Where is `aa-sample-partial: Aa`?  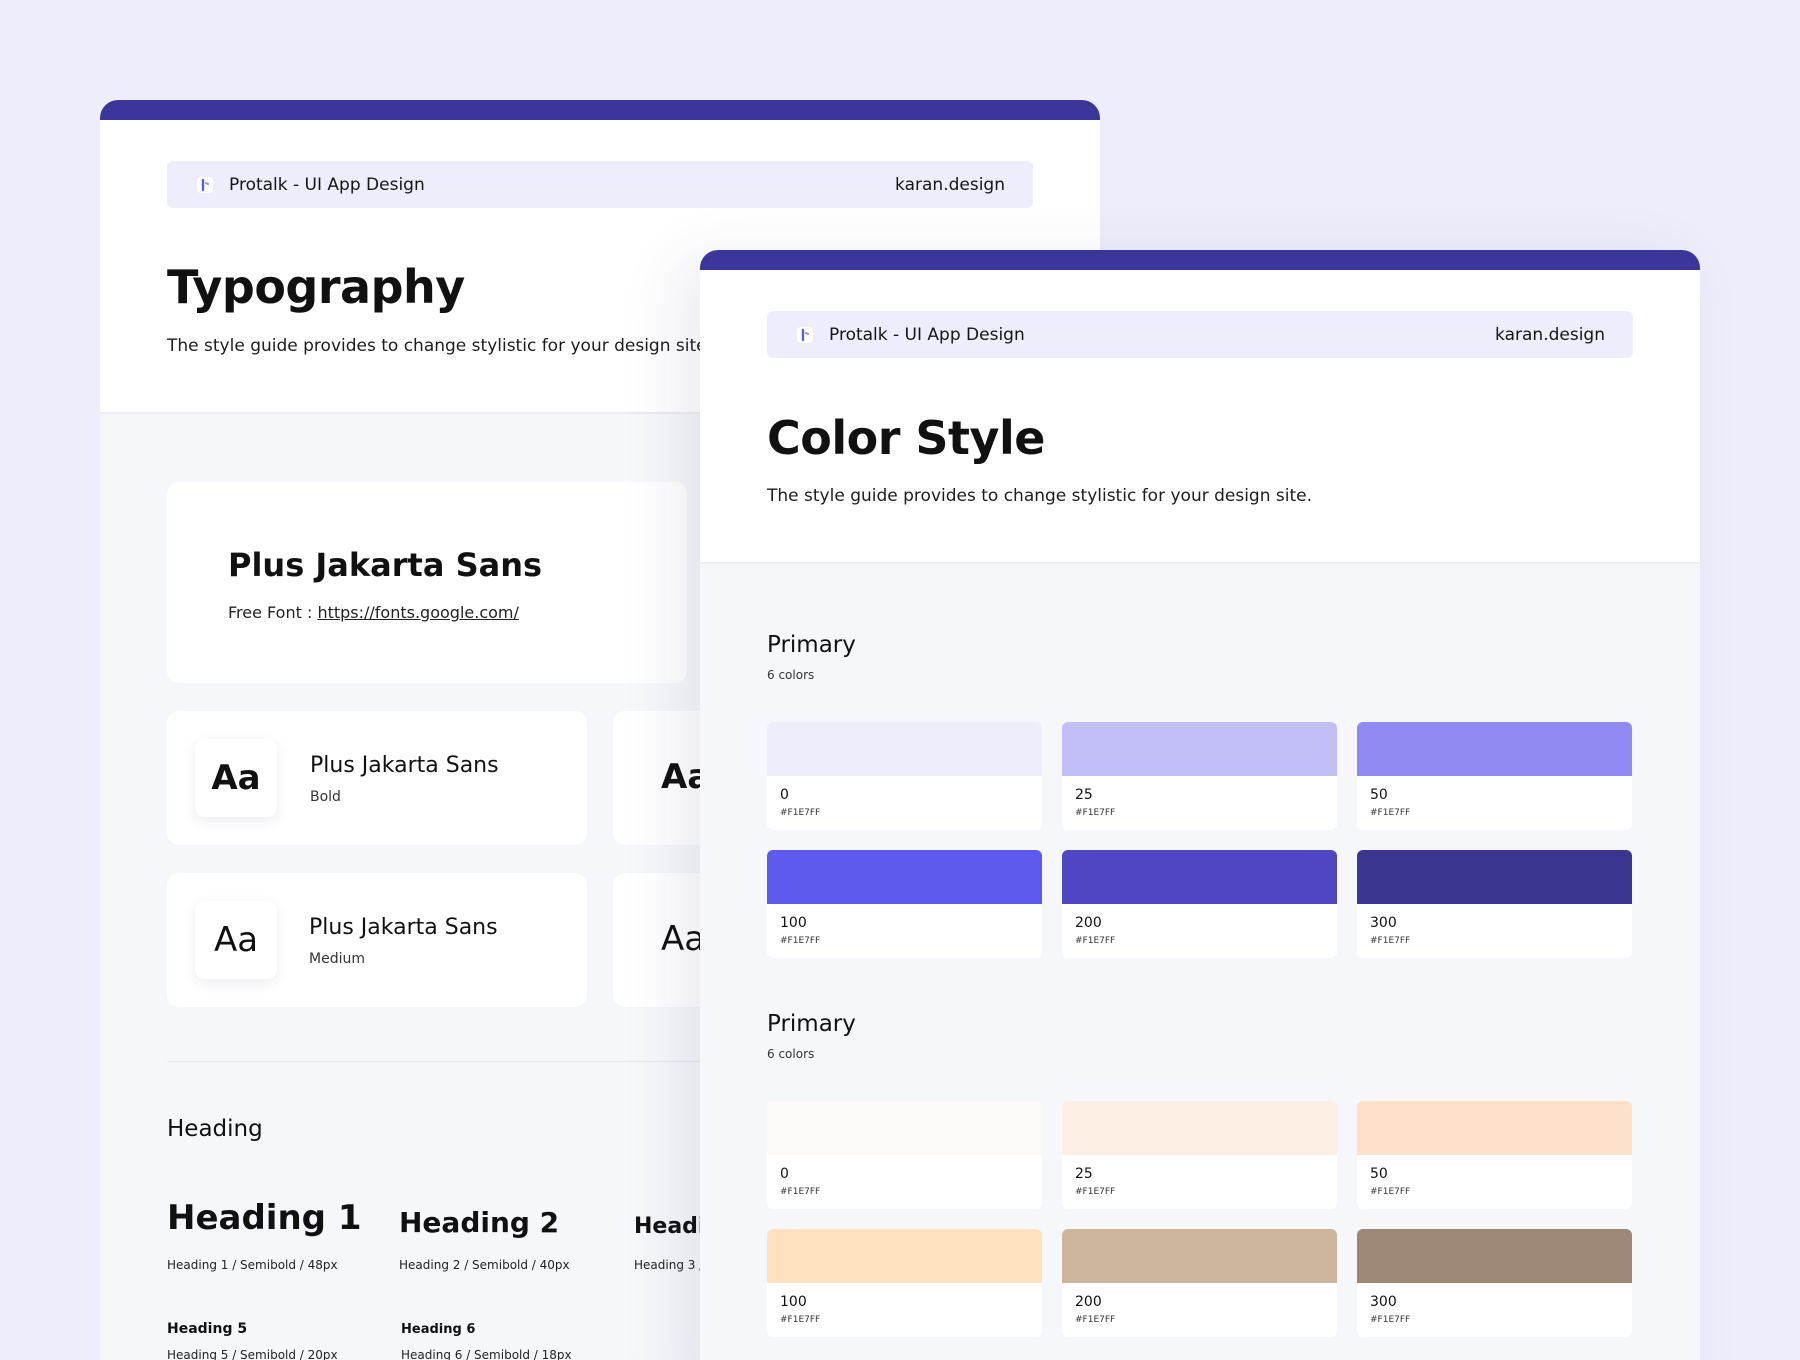 aa-sample-partial: Aa is located at coordinates (683, 939).